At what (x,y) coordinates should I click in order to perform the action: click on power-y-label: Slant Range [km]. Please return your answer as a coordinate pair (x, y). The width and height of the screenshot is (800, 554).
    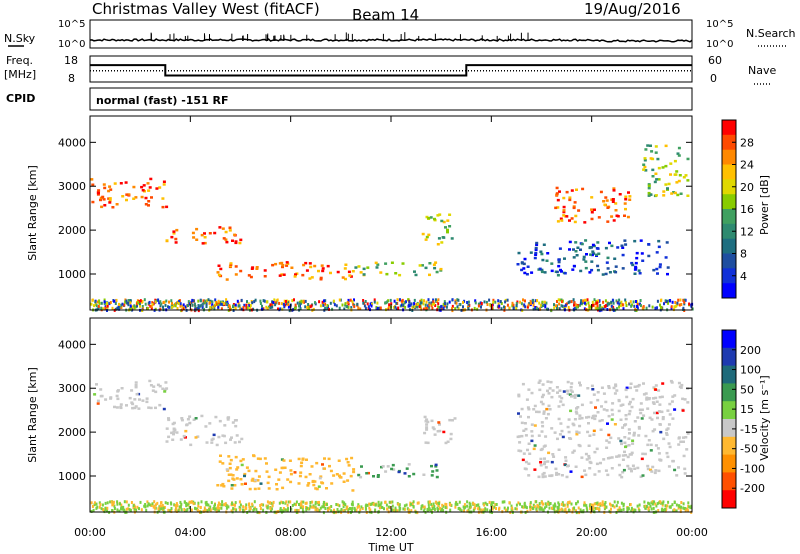
    Looking at the image, I should click on (32, 213).